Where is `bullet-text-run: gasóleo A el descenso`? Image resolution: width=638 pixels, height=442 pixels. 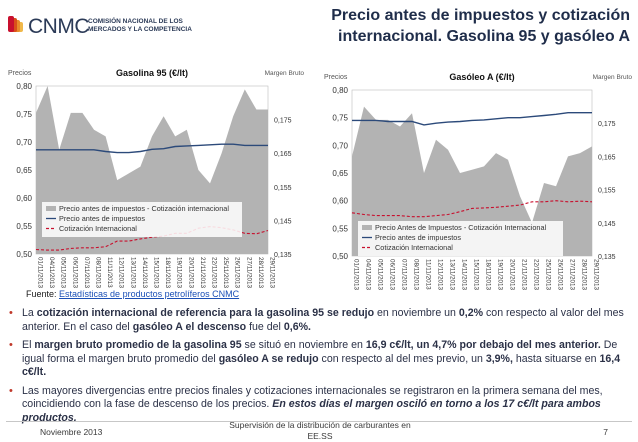 bullet-text-run: gasóleo A el descenso is located at coordinates (189, 326).